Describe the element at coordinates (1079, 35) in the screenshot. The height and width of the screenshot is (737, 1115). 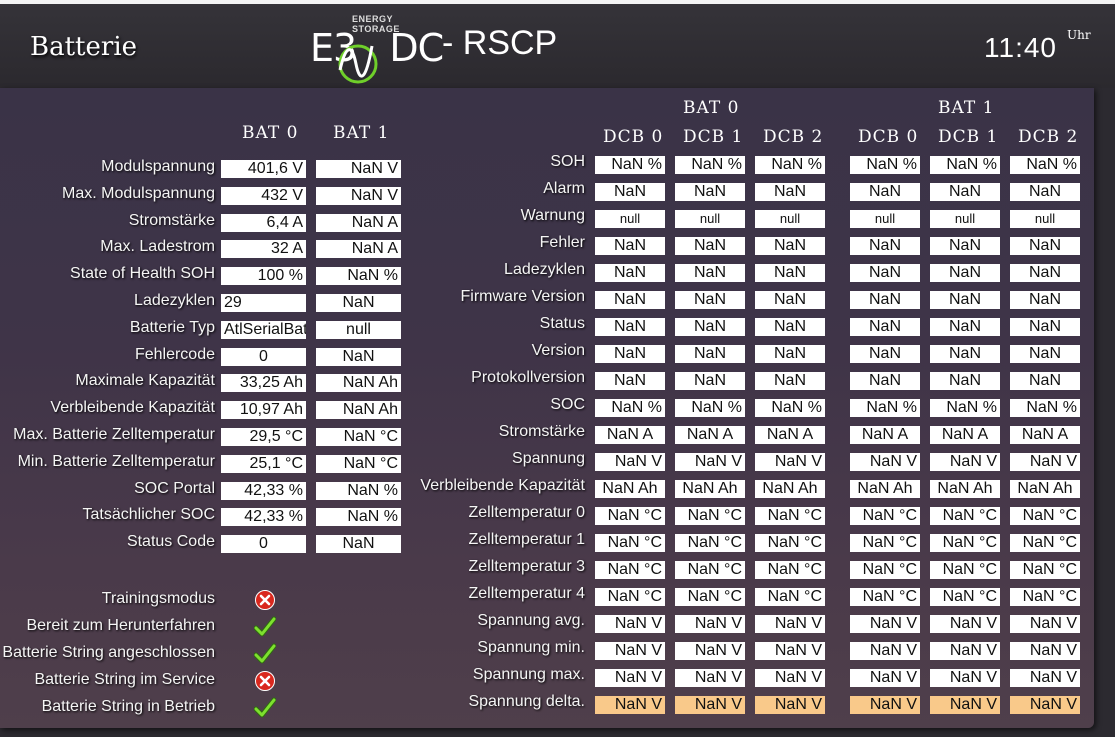
I see `clock-unit: Uhr` at that location.